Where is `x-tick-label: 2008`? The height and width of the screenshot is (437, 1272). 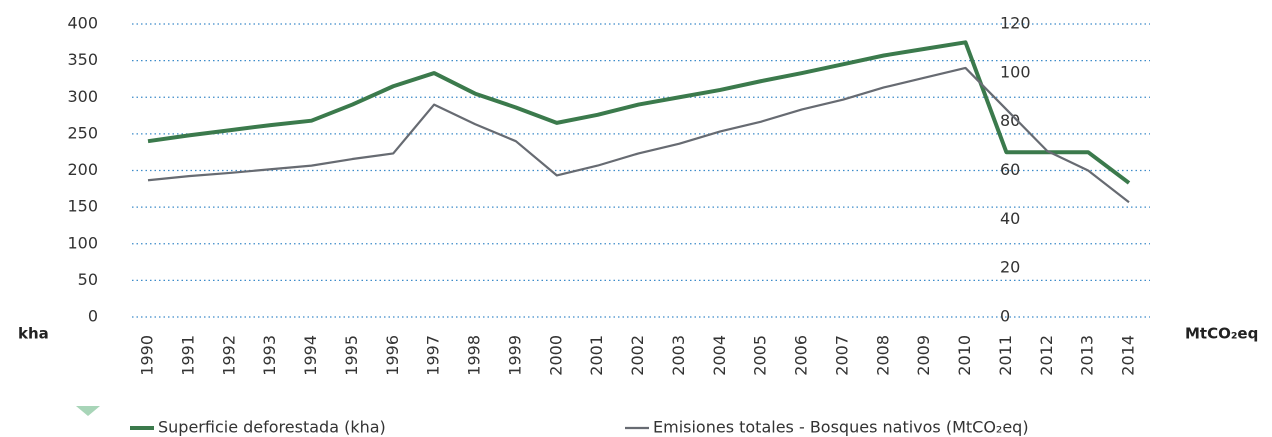 x-tick-label: 2008 is located at coordinates (882, 355).